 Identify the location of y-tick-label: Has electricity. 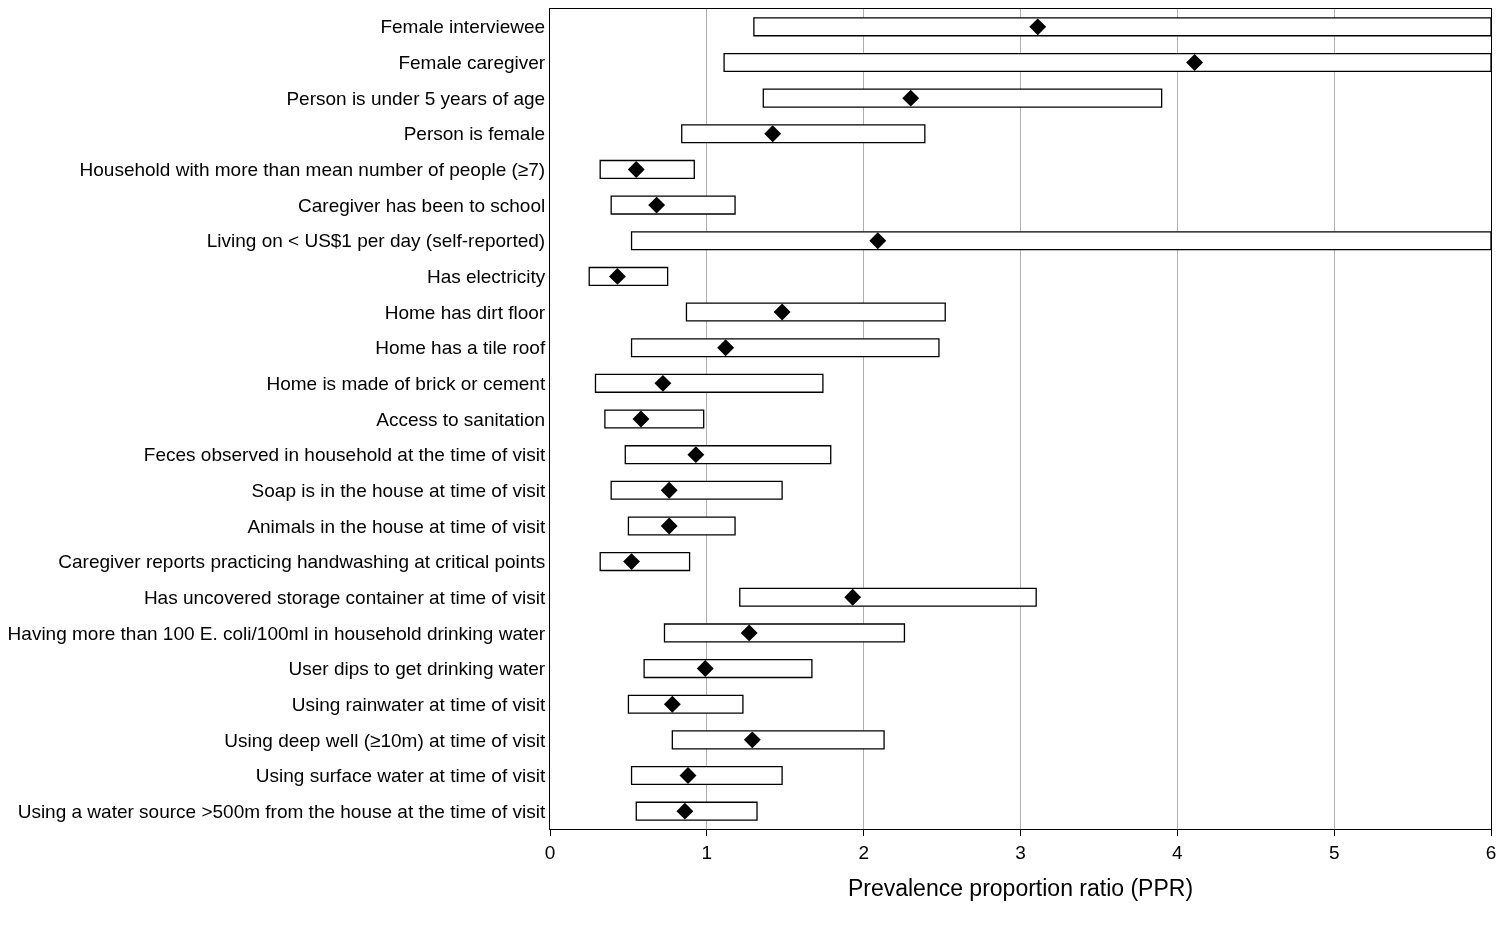
(486, 277).